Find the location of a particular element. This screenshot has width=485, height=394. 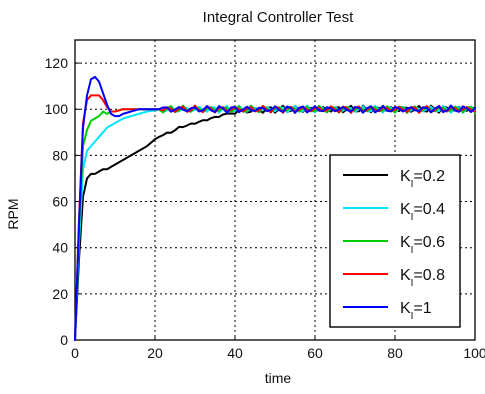

y-tick-label: 80 is located at coordinates (60, 155).